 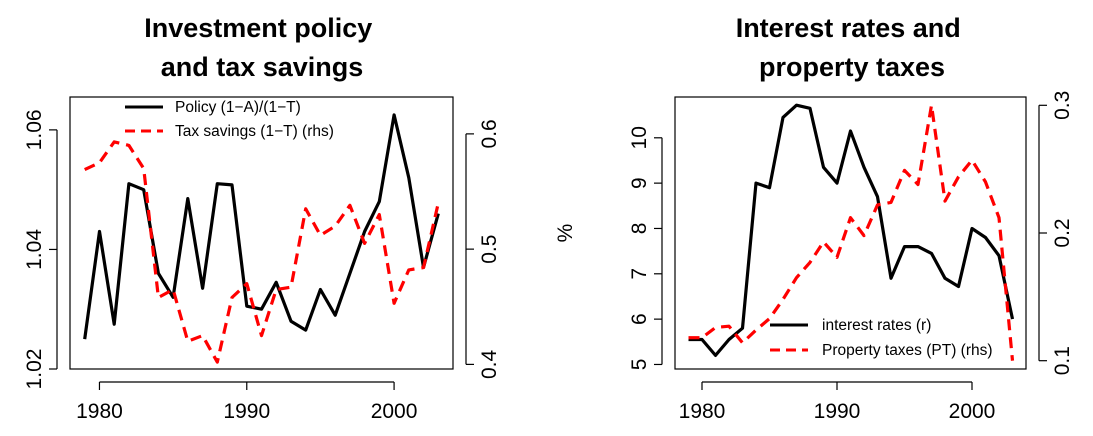 I want to click on legend-label-tax-savings: Tax savings (1−T) (rhs), so click(x=254, y=131).